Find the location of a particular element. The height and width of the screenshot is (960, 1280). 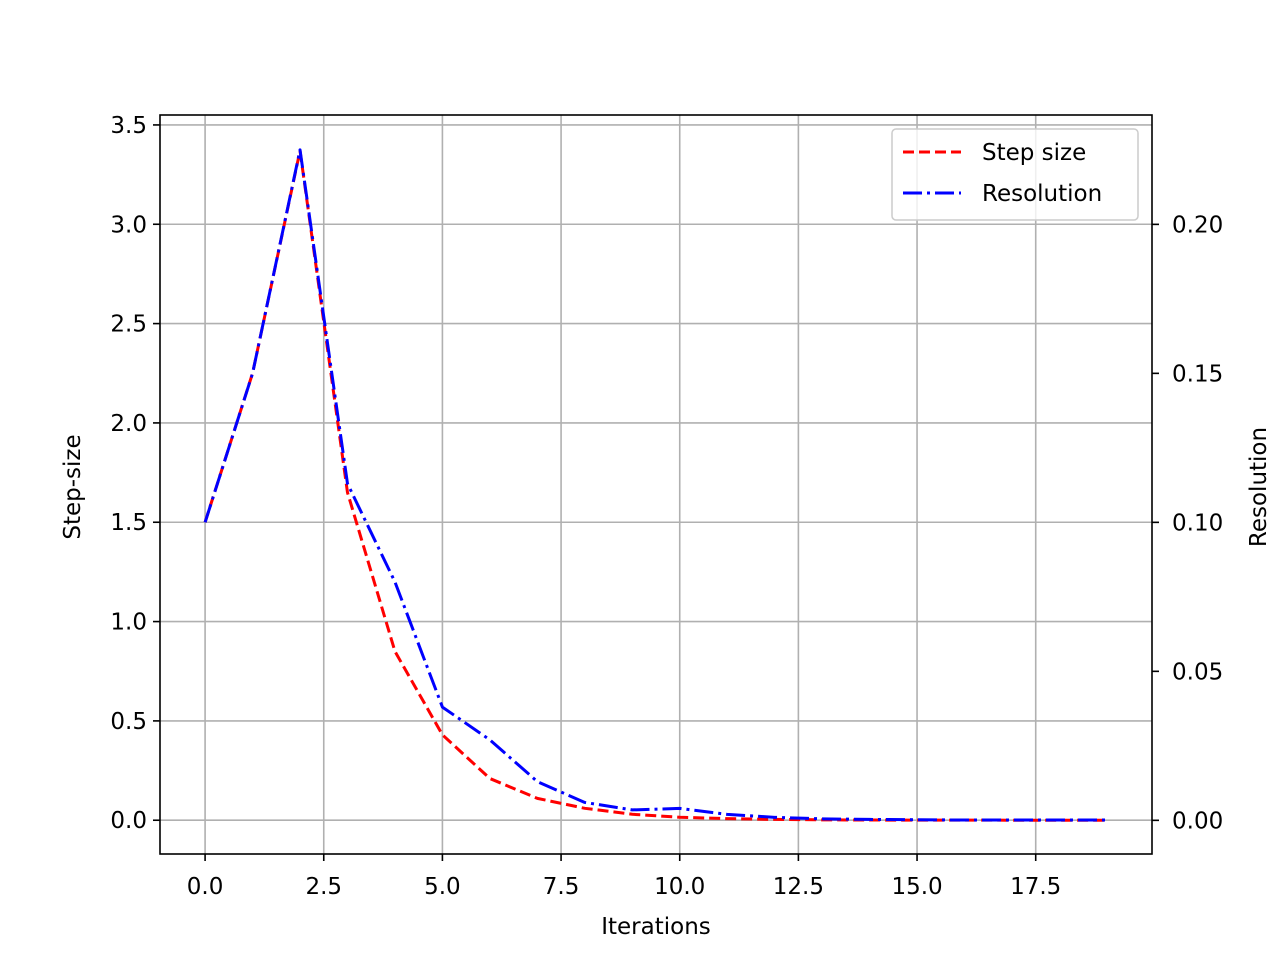

y-tick-label: 0.0 is located at coordinates (128, 821).